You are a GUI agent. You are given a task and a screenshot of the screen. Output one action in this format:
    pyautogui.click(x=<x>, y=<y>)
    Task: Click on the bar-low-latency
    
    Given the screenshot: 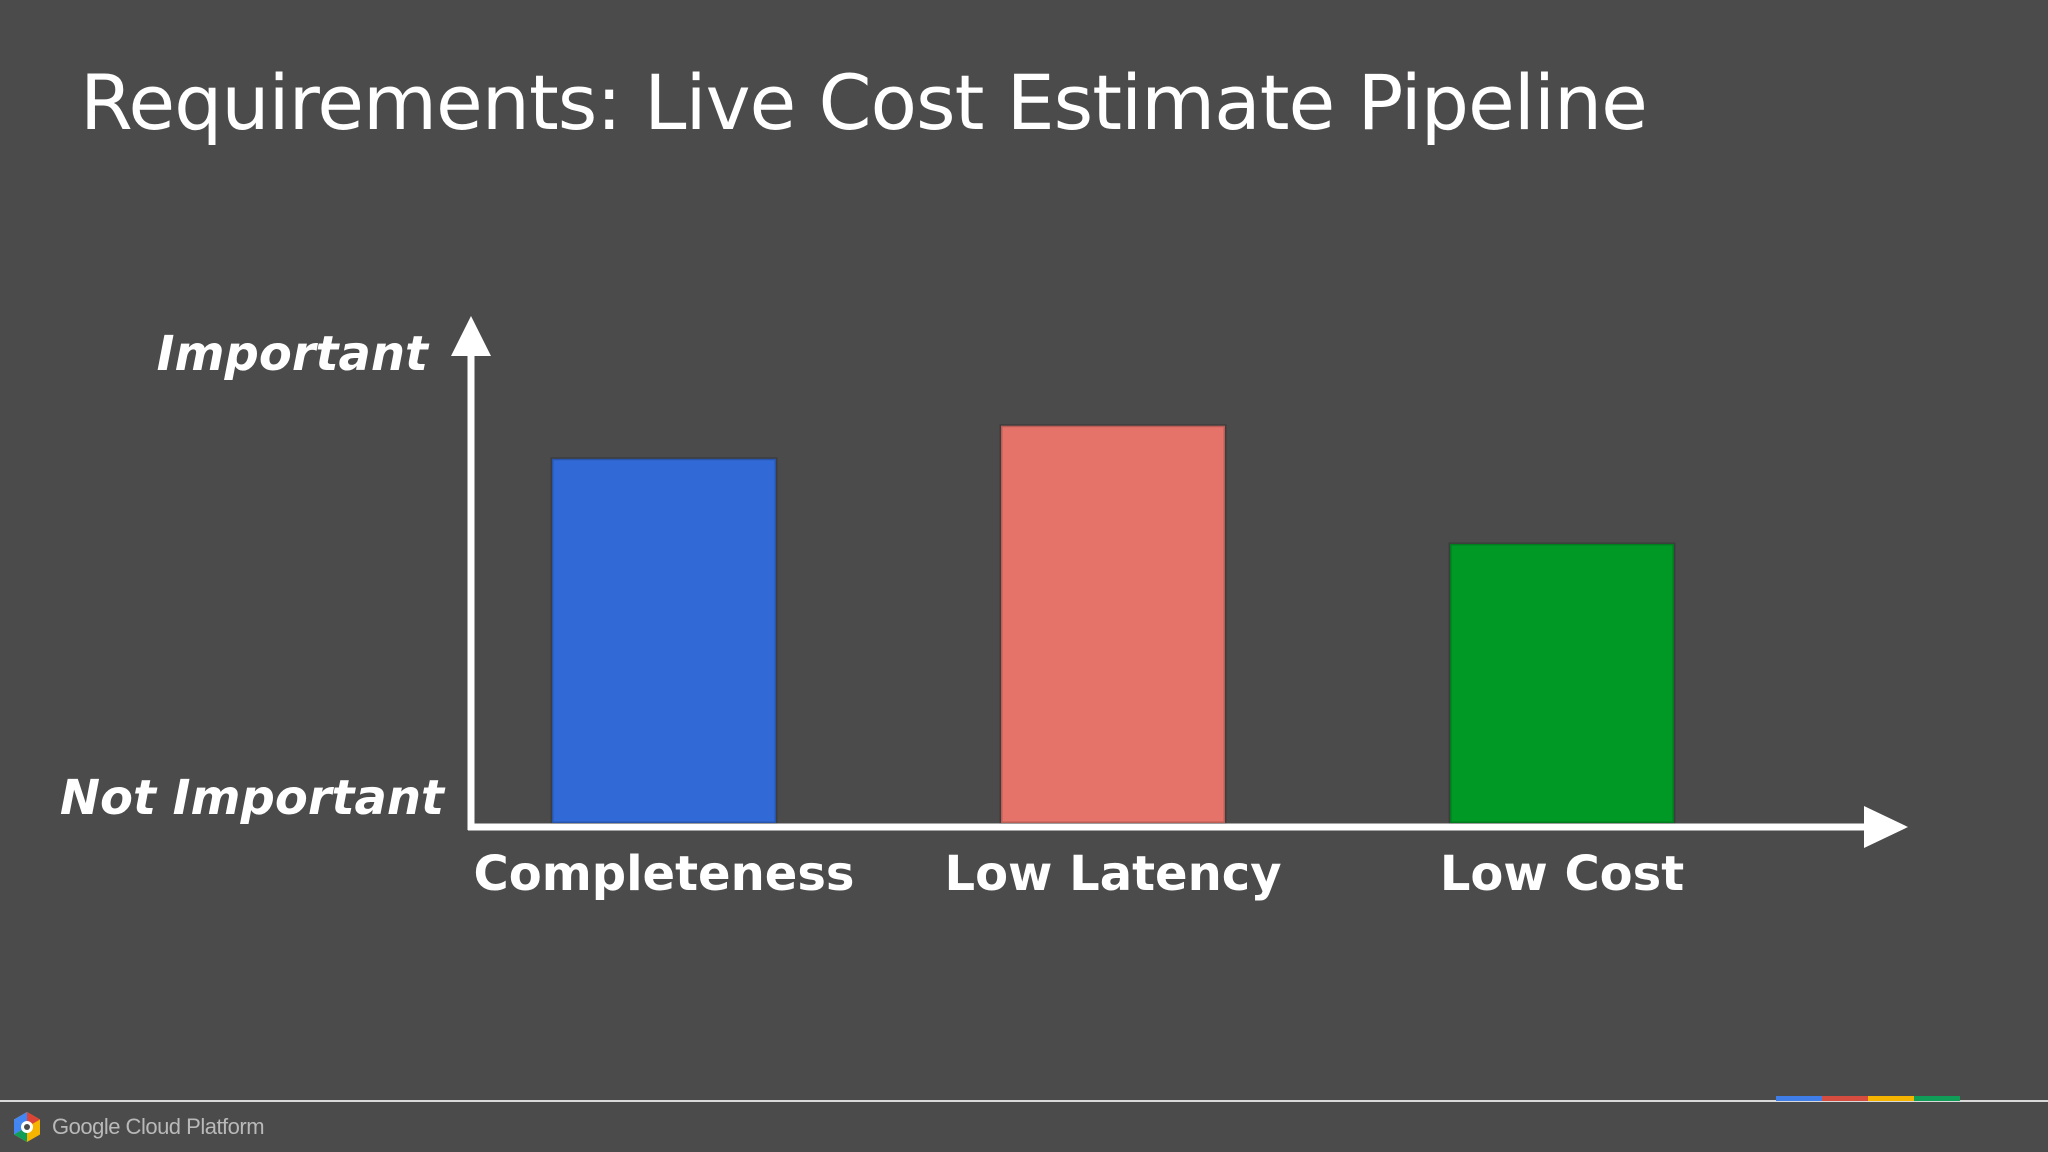 What is the action you would take?
    pyautogui.click(x=1113, y=624)
    